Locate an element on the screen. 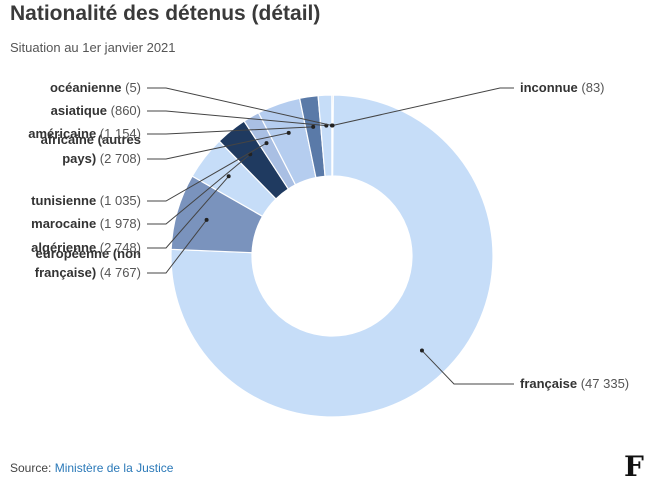 The image size is (660, 484). leader-tunisienne is located at coordinates (207, 172).